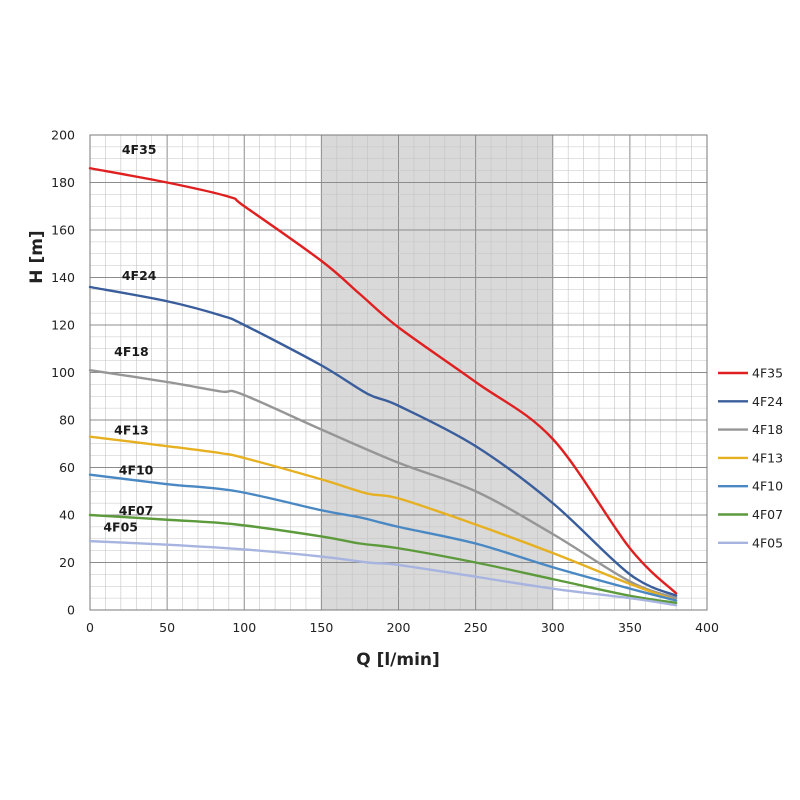 This screenshot has width=800, height=800. What do you see at coordinates (321, 627) in the screenshot?
I see `x-tick-label: 150` at bounding box center [321, 627].